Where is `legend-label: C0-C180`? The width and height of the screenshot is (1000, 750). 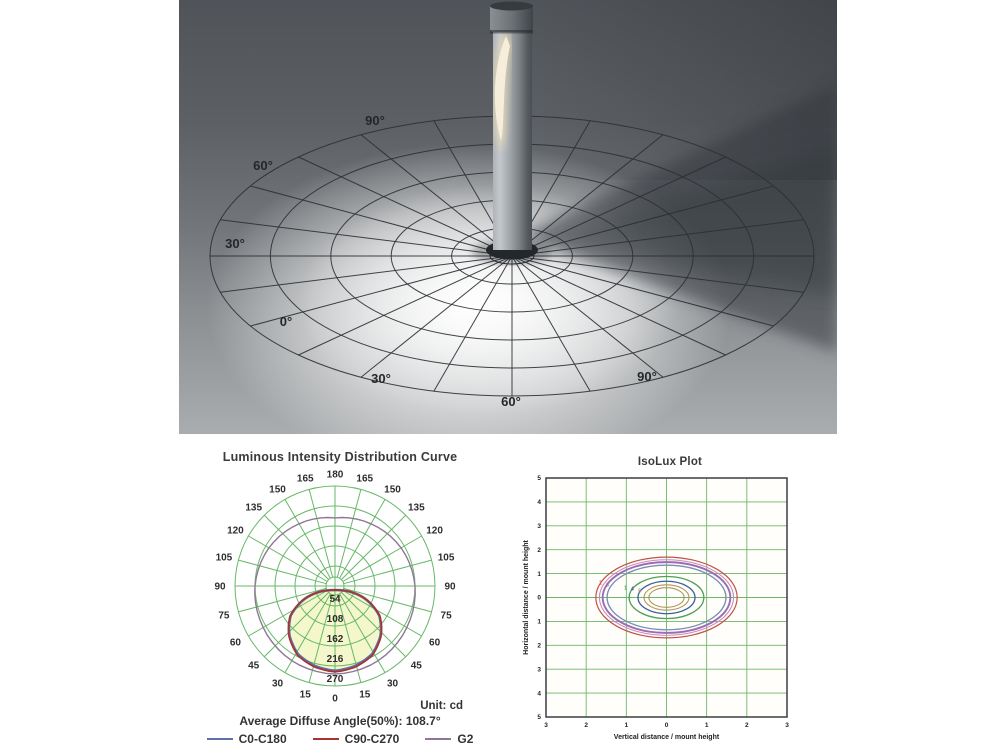 legend-label: C0-C180 is located at coordinates (262, 739).